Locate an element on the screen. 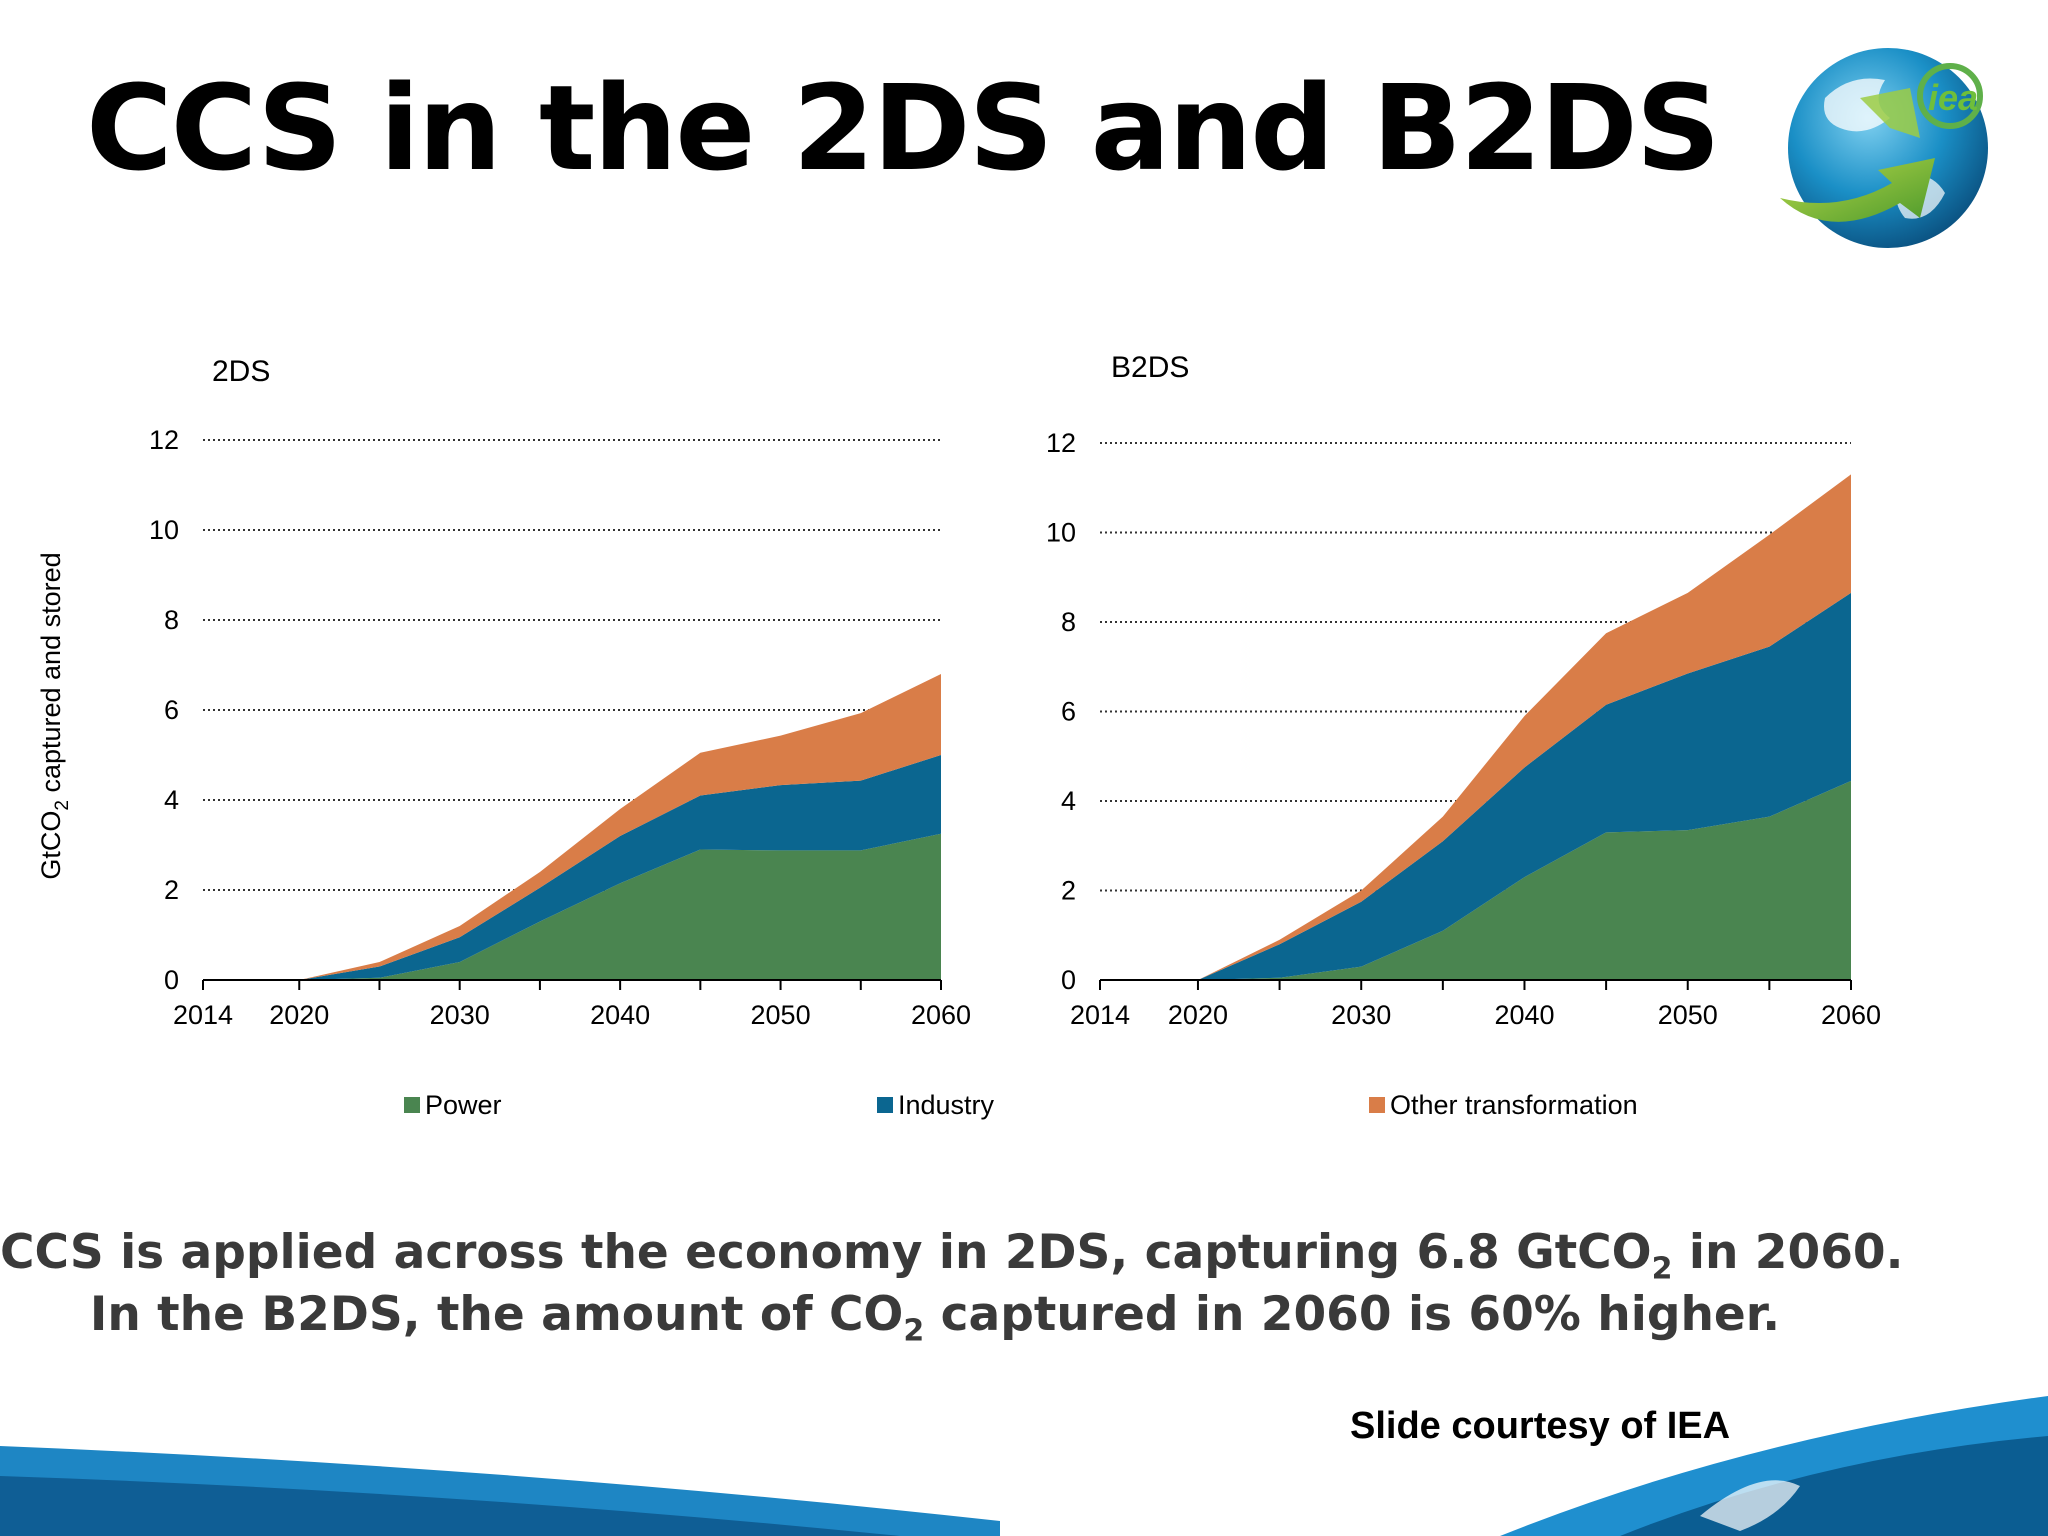 The width and height of the screenshot is (2048, 1536). iea-globe-logo: iea is located at coordinates (1884, 148).